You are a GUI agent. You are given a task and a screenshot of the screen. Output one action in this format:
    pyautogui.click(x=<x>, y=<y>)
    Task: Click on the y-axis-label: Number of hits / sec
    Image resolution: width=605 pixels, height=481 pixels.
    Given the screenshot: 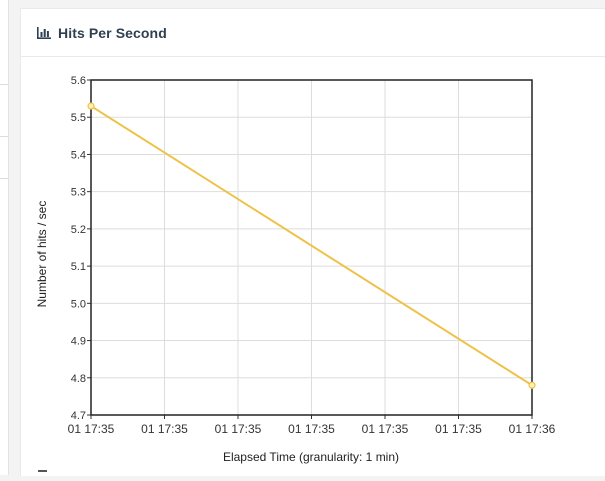 What is the action you would take?
    pyautogui.click(x=42, y=254)
    